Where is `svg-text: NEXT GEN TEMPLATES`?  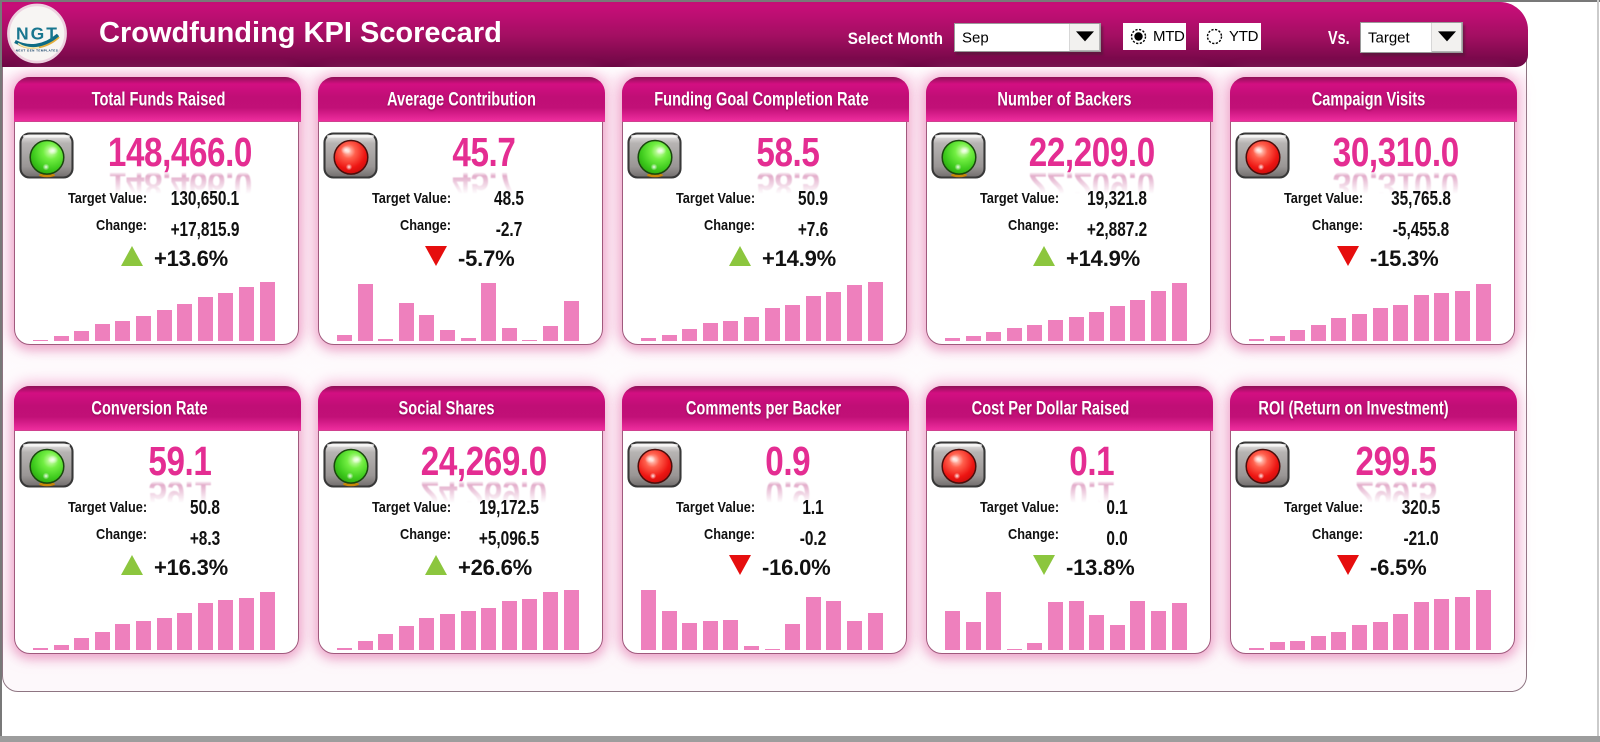
svg-text: NEXT GEN TEMPLATES is located at coordinates (37, 51).